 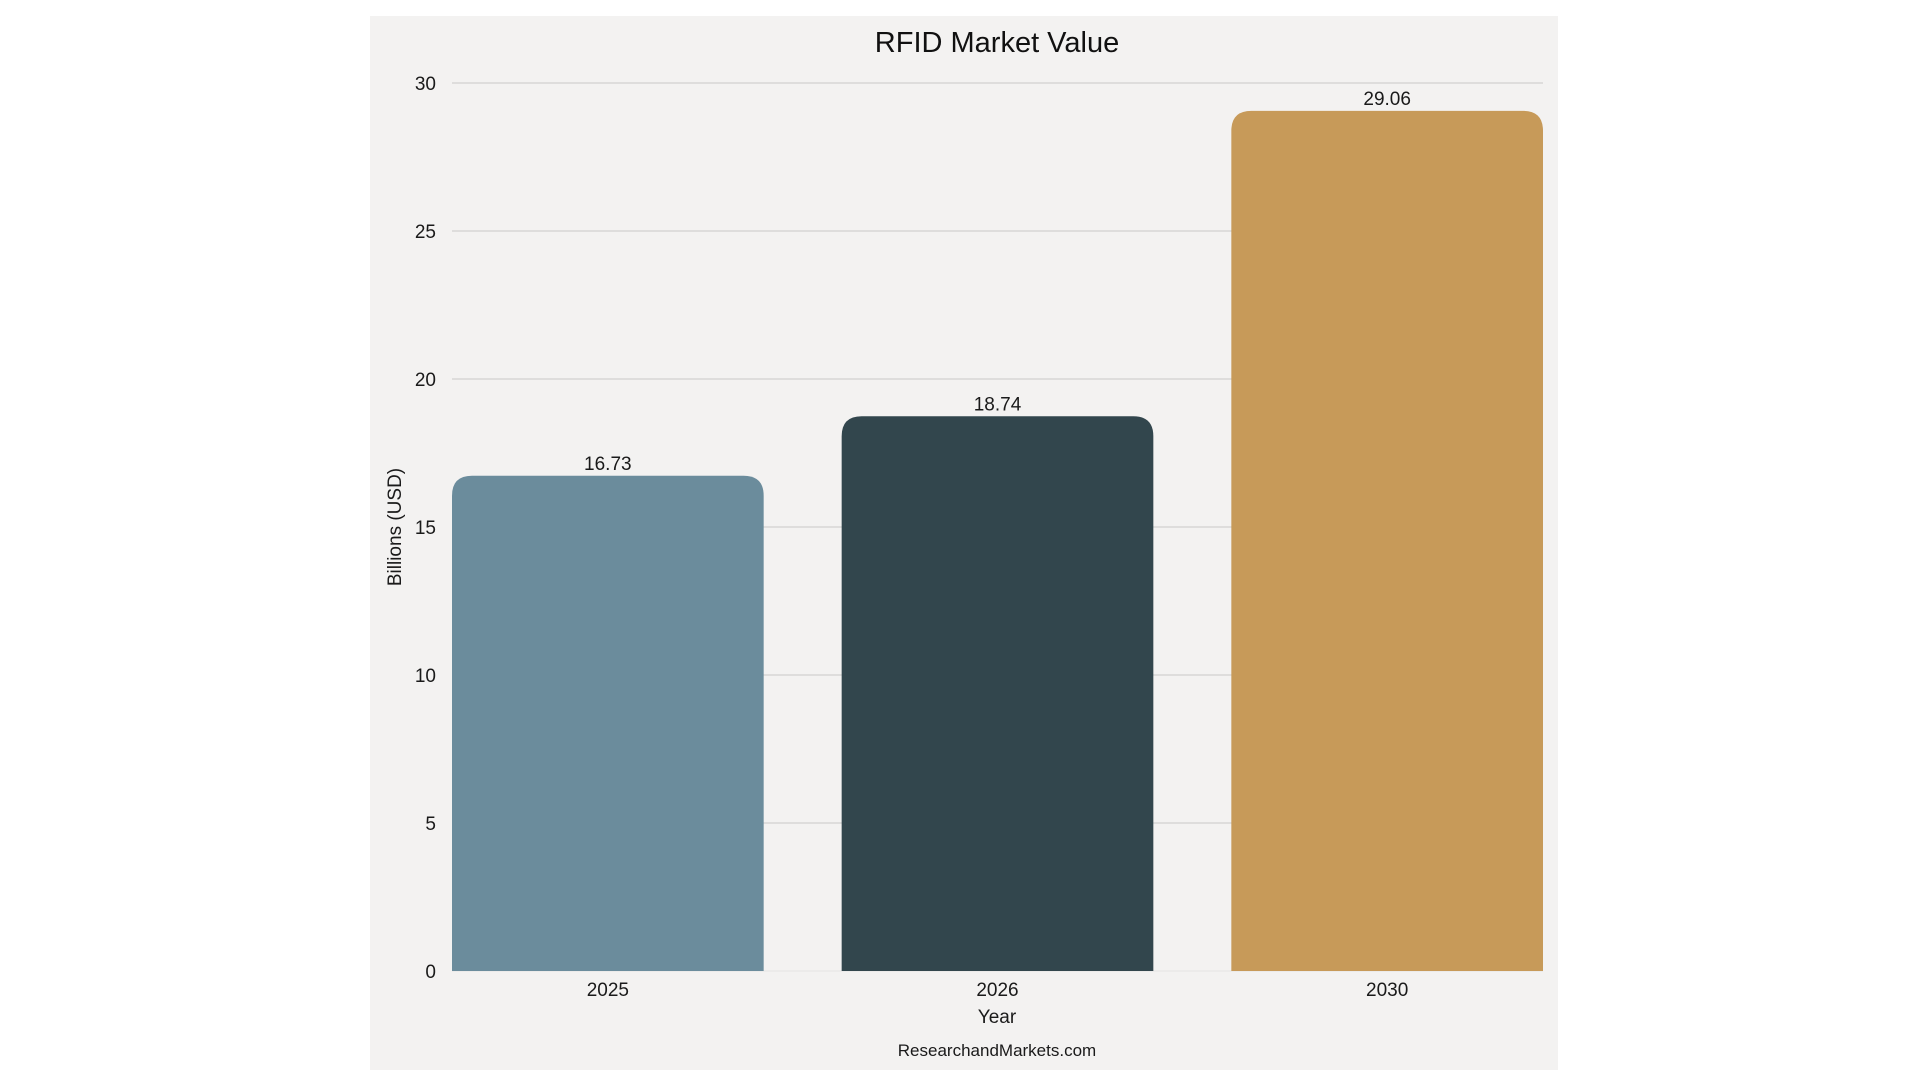 What do you see at coordinates (608, 464) in the screenshot?
I see `value-label: 16.73` at bounding box center [608, 464].